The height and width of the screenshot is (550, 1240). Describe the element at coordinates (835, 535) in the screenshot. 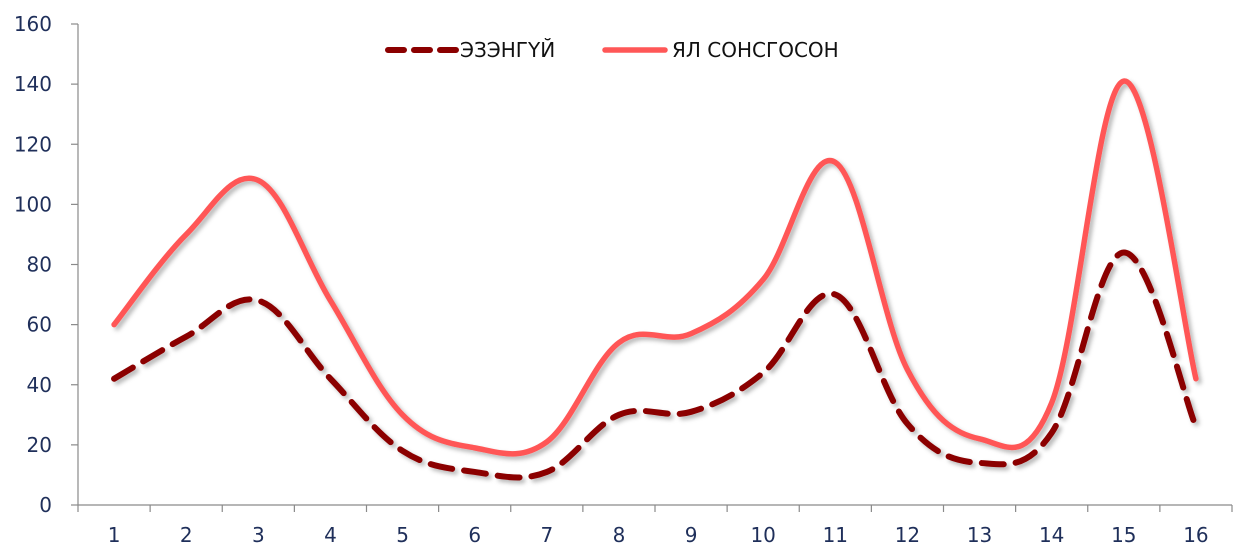

I see `x-tick-label: 11` at that location.